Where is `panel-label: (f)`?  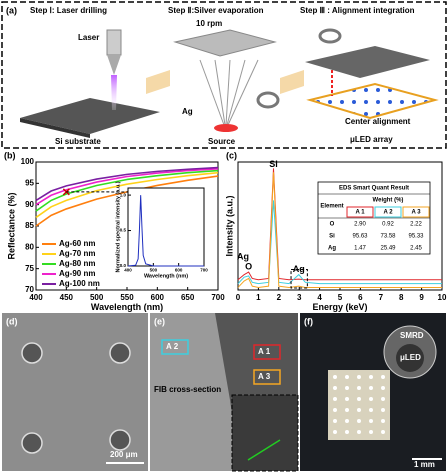
panel-label: (f) is located at coordinates (308, 321).